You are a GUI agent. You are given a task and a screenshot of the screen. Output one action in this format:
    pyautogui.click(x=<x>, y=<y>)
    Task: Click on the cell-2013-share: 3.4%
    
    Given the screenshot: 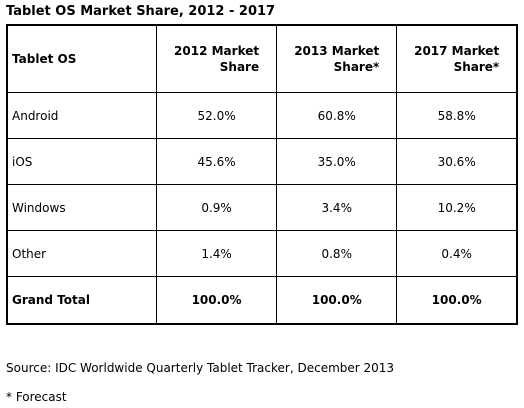 What is the action you would take?
    pyautogui.click(x=337, y=207)
    